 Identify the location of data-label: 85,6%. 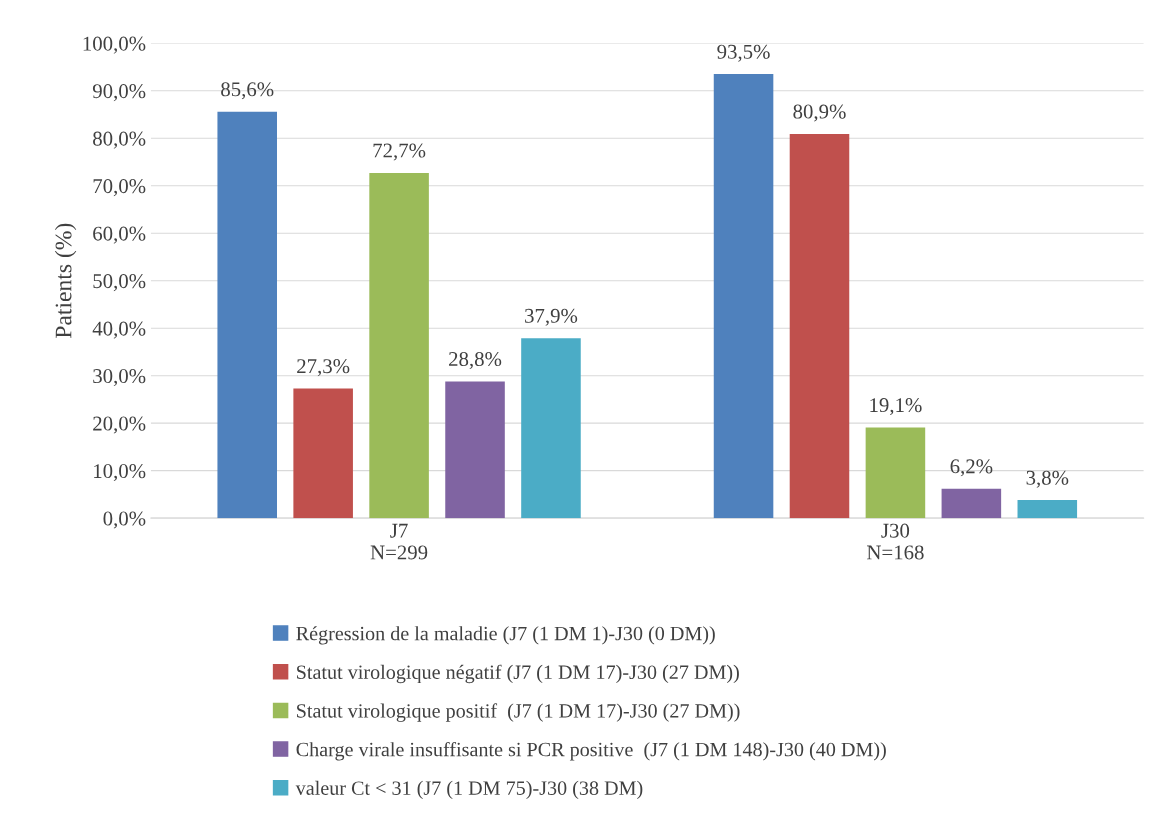
(247, 91).